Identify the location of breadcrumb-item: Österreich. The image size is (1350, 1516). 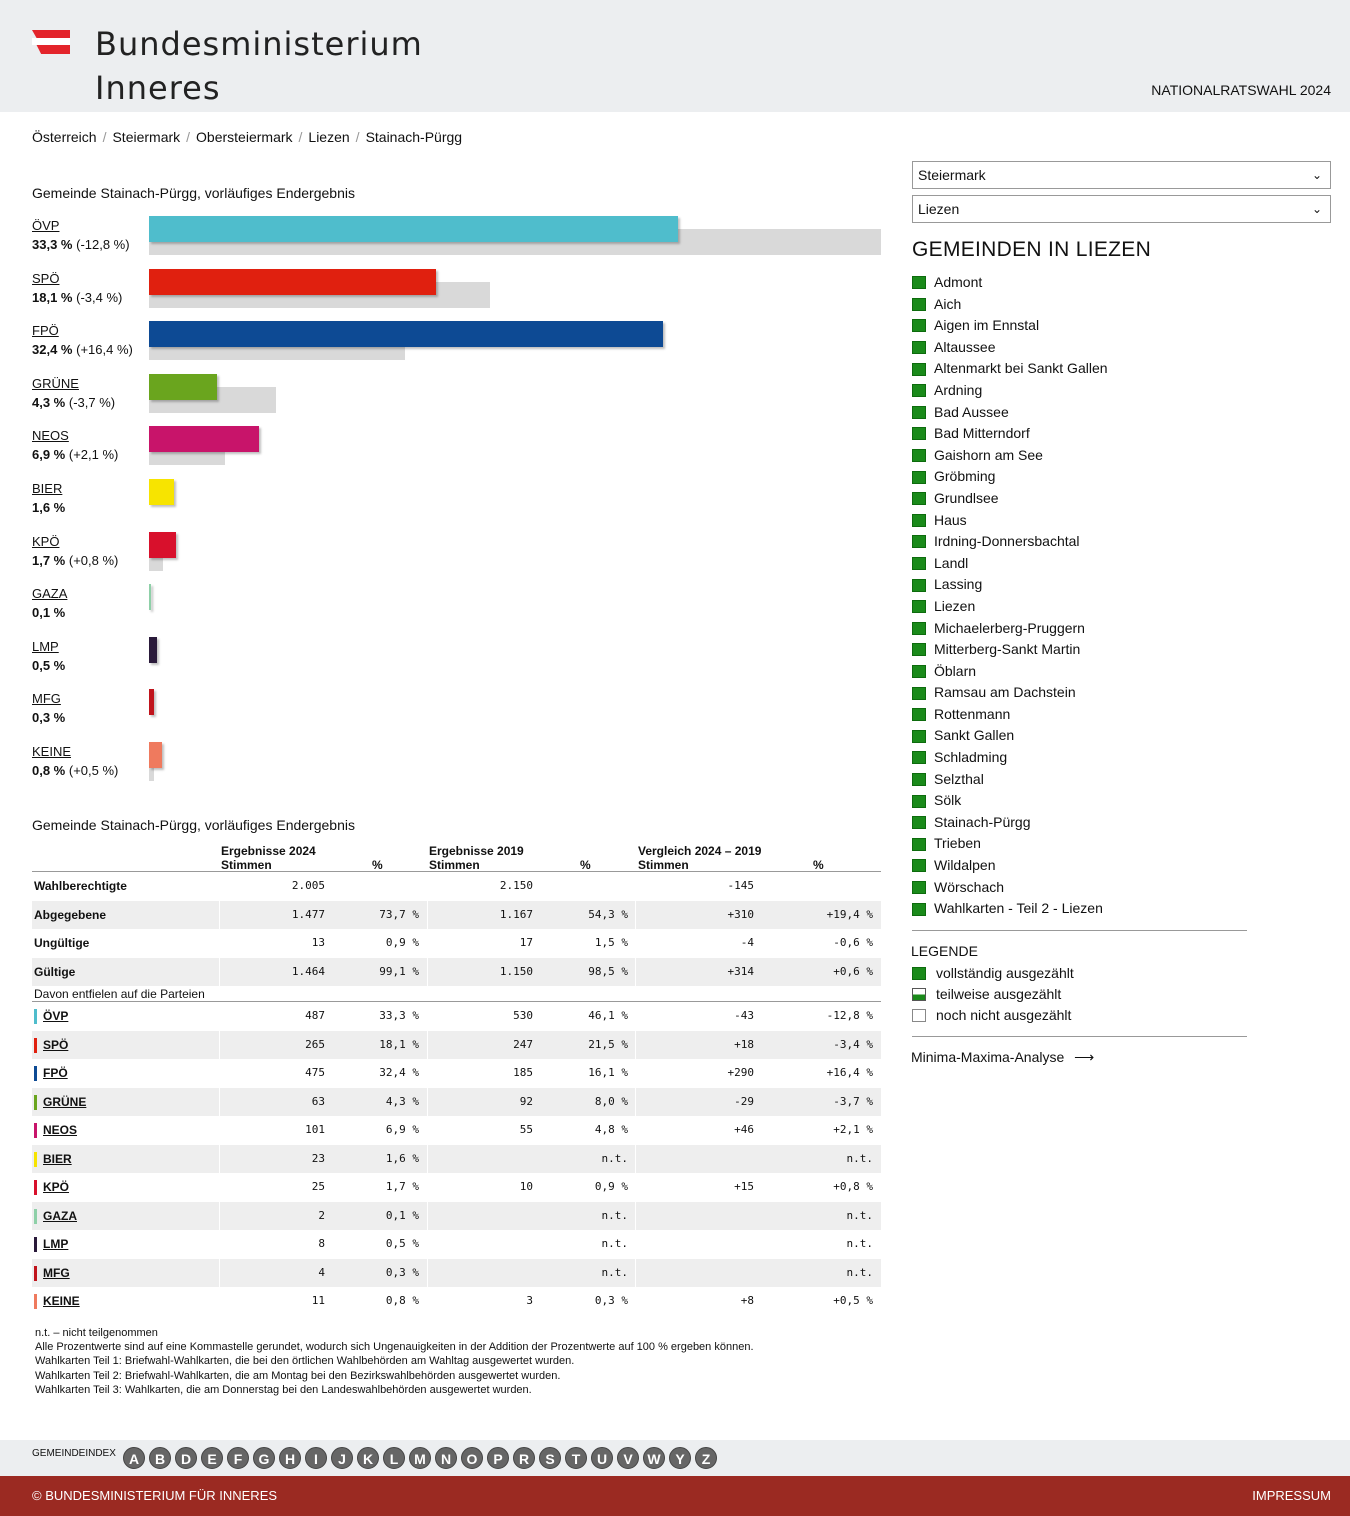
(64, 137).